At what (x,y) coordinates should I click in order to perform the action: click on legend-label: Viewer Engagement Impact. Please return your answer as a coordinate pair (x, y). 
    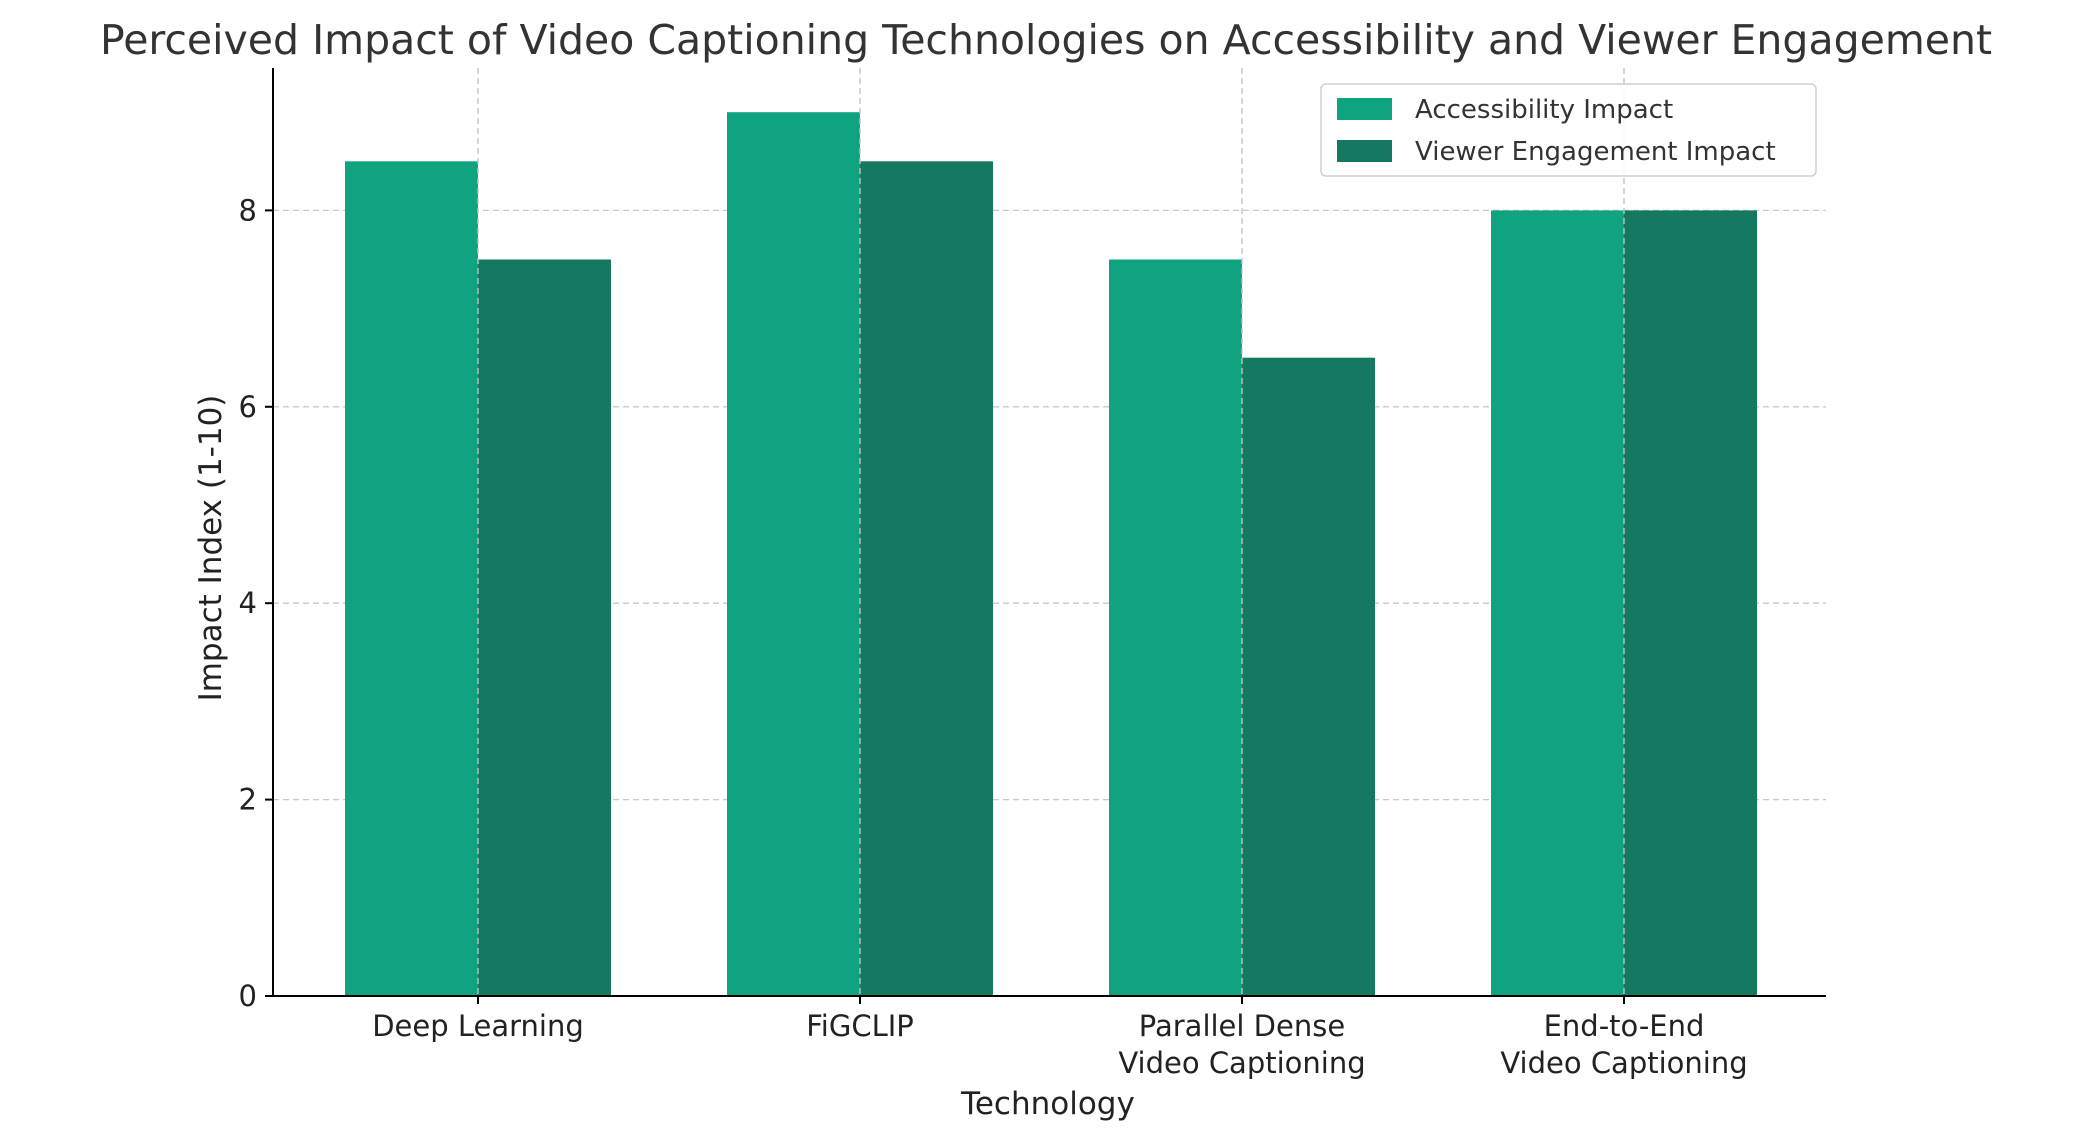
    Looking at the image, I should click on (1595, 152).